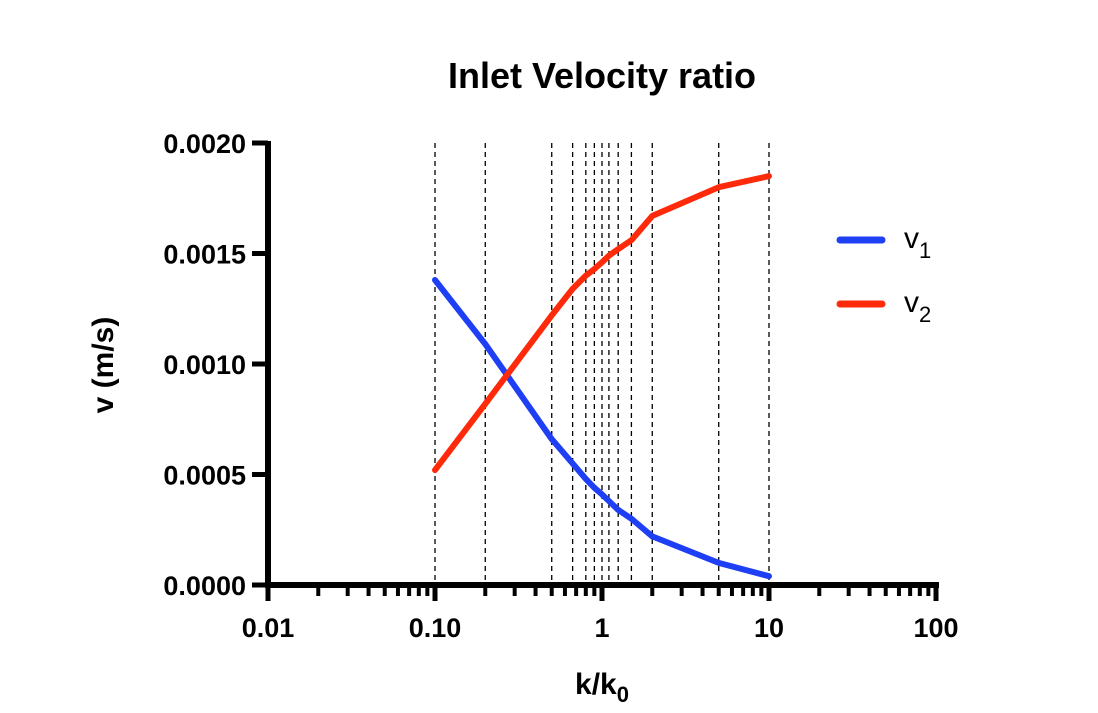 The image size is (1098, 713). Describe the element at coordinates (911, 238) in the screenshot. I see `legend-label-main-1: v` at that location.